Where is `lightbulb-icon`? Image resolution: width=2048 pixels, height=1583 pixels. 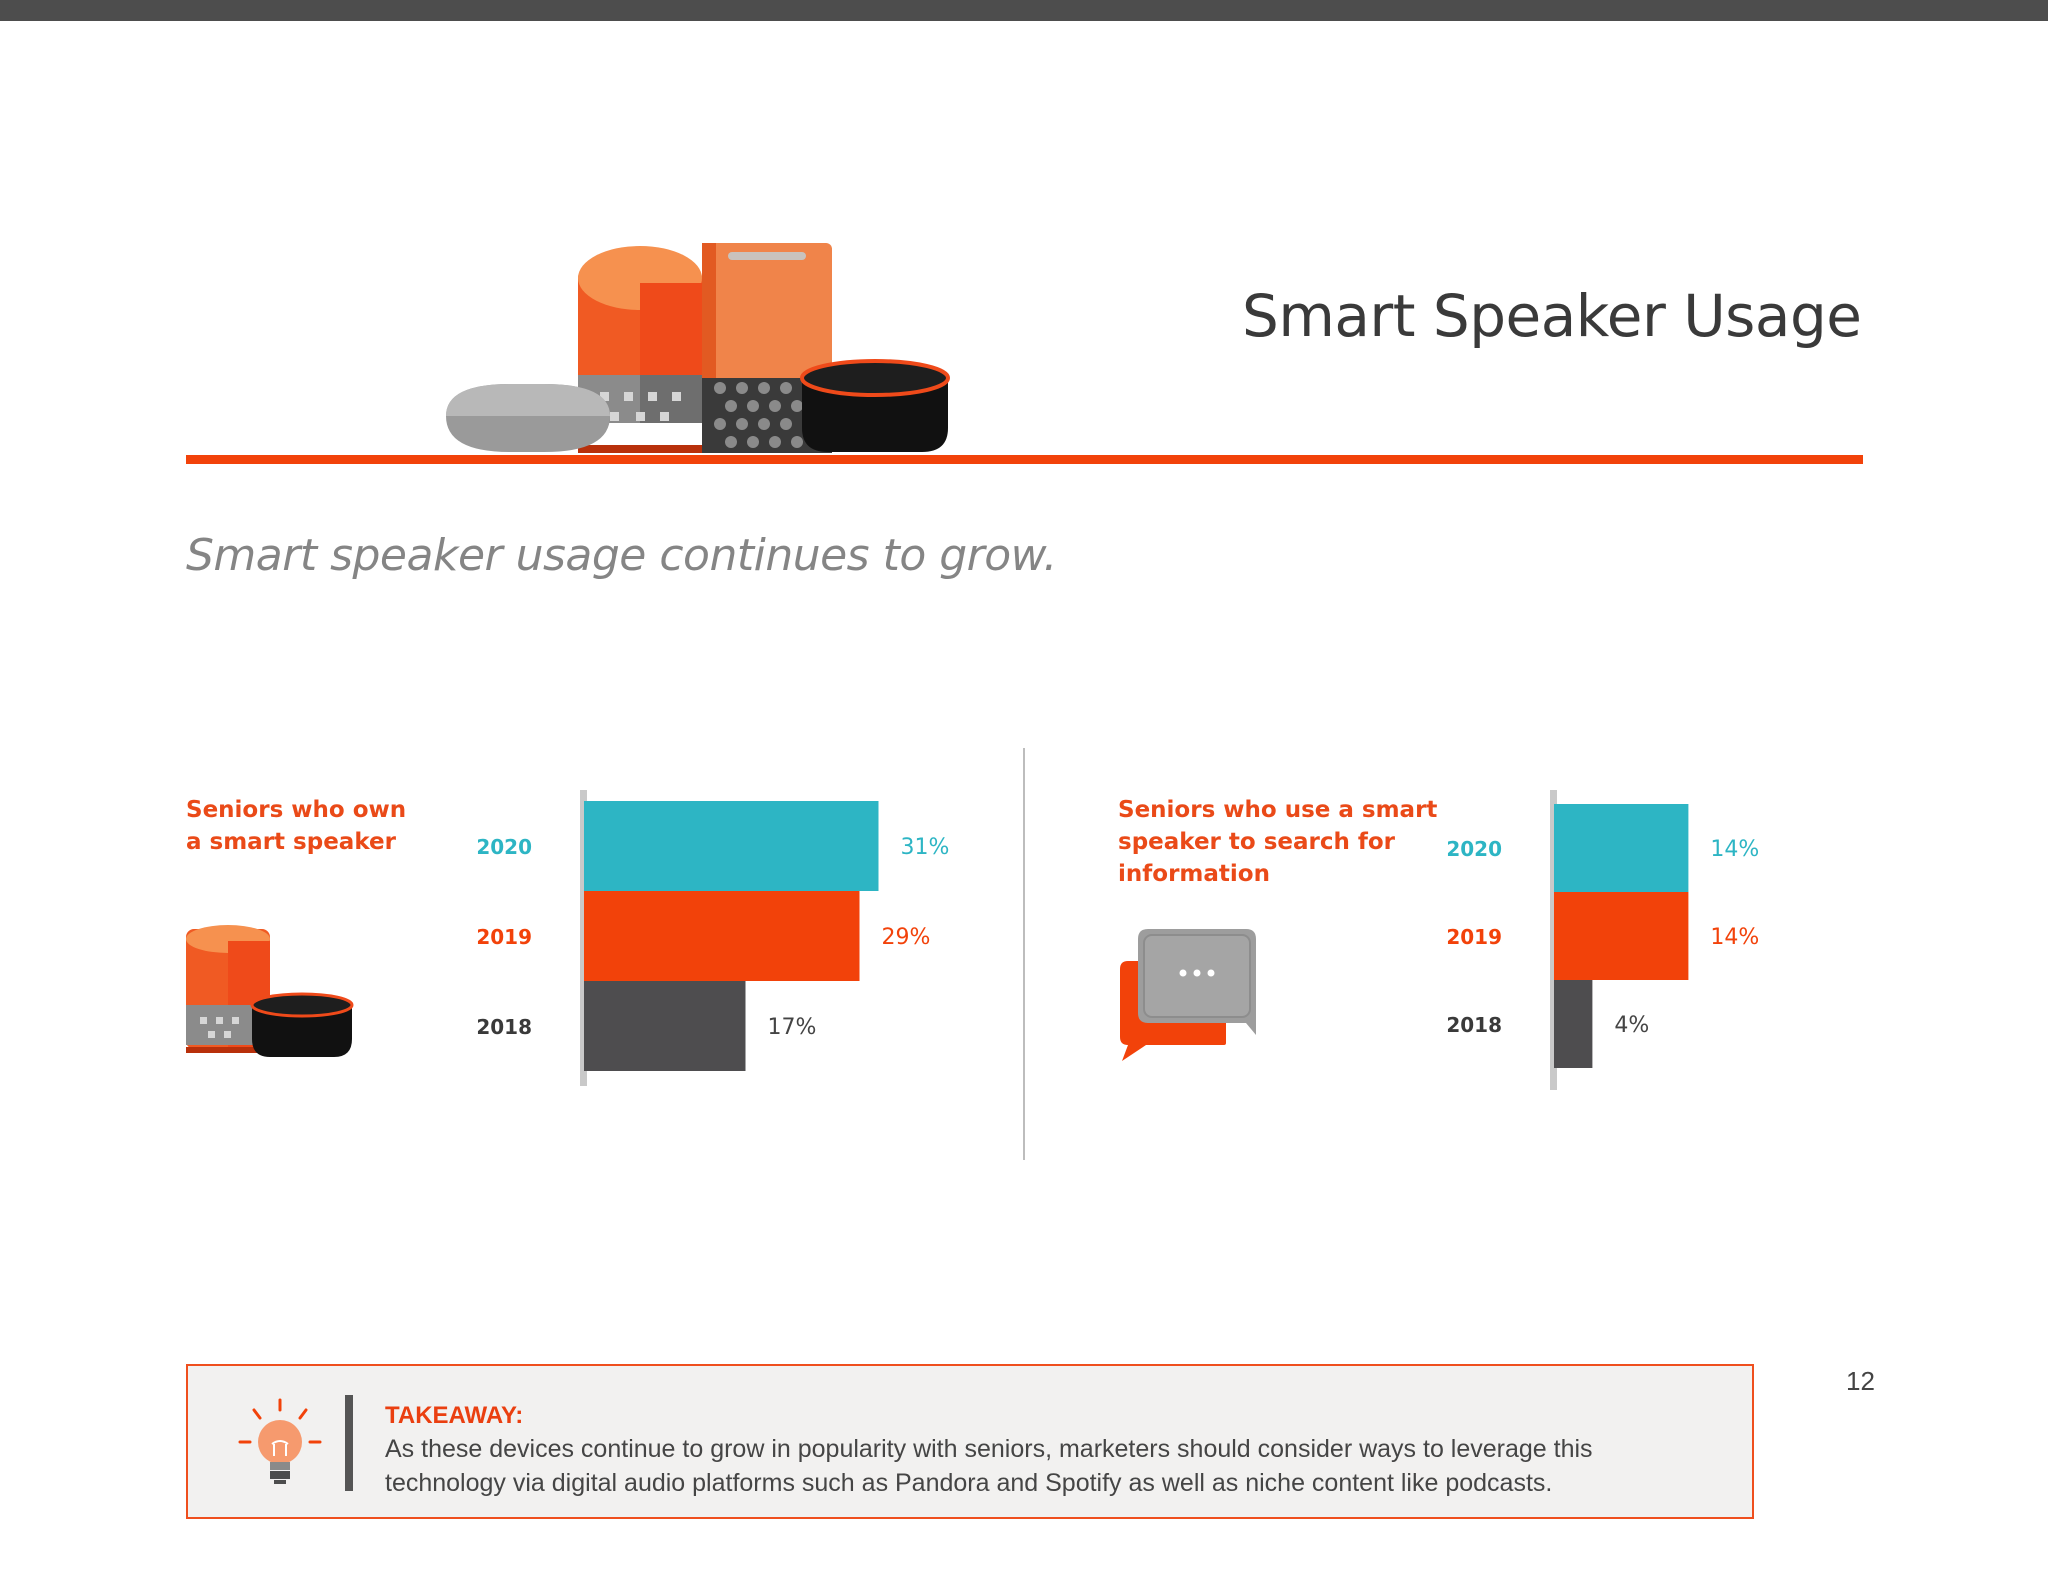
lightbulb-icon is located at coordinates (280, 1441).